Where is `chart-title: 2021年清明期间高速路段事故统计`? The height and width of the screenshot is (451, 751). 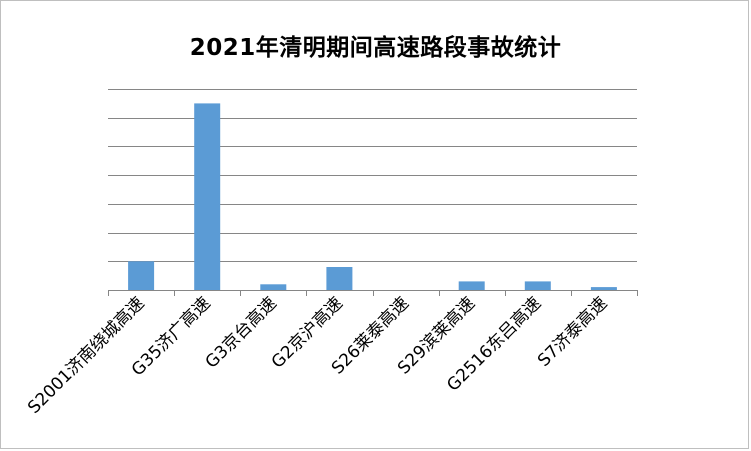 chart-title: 2021年清明期间高速路段事故统计 is located at coordinates (375, 48).